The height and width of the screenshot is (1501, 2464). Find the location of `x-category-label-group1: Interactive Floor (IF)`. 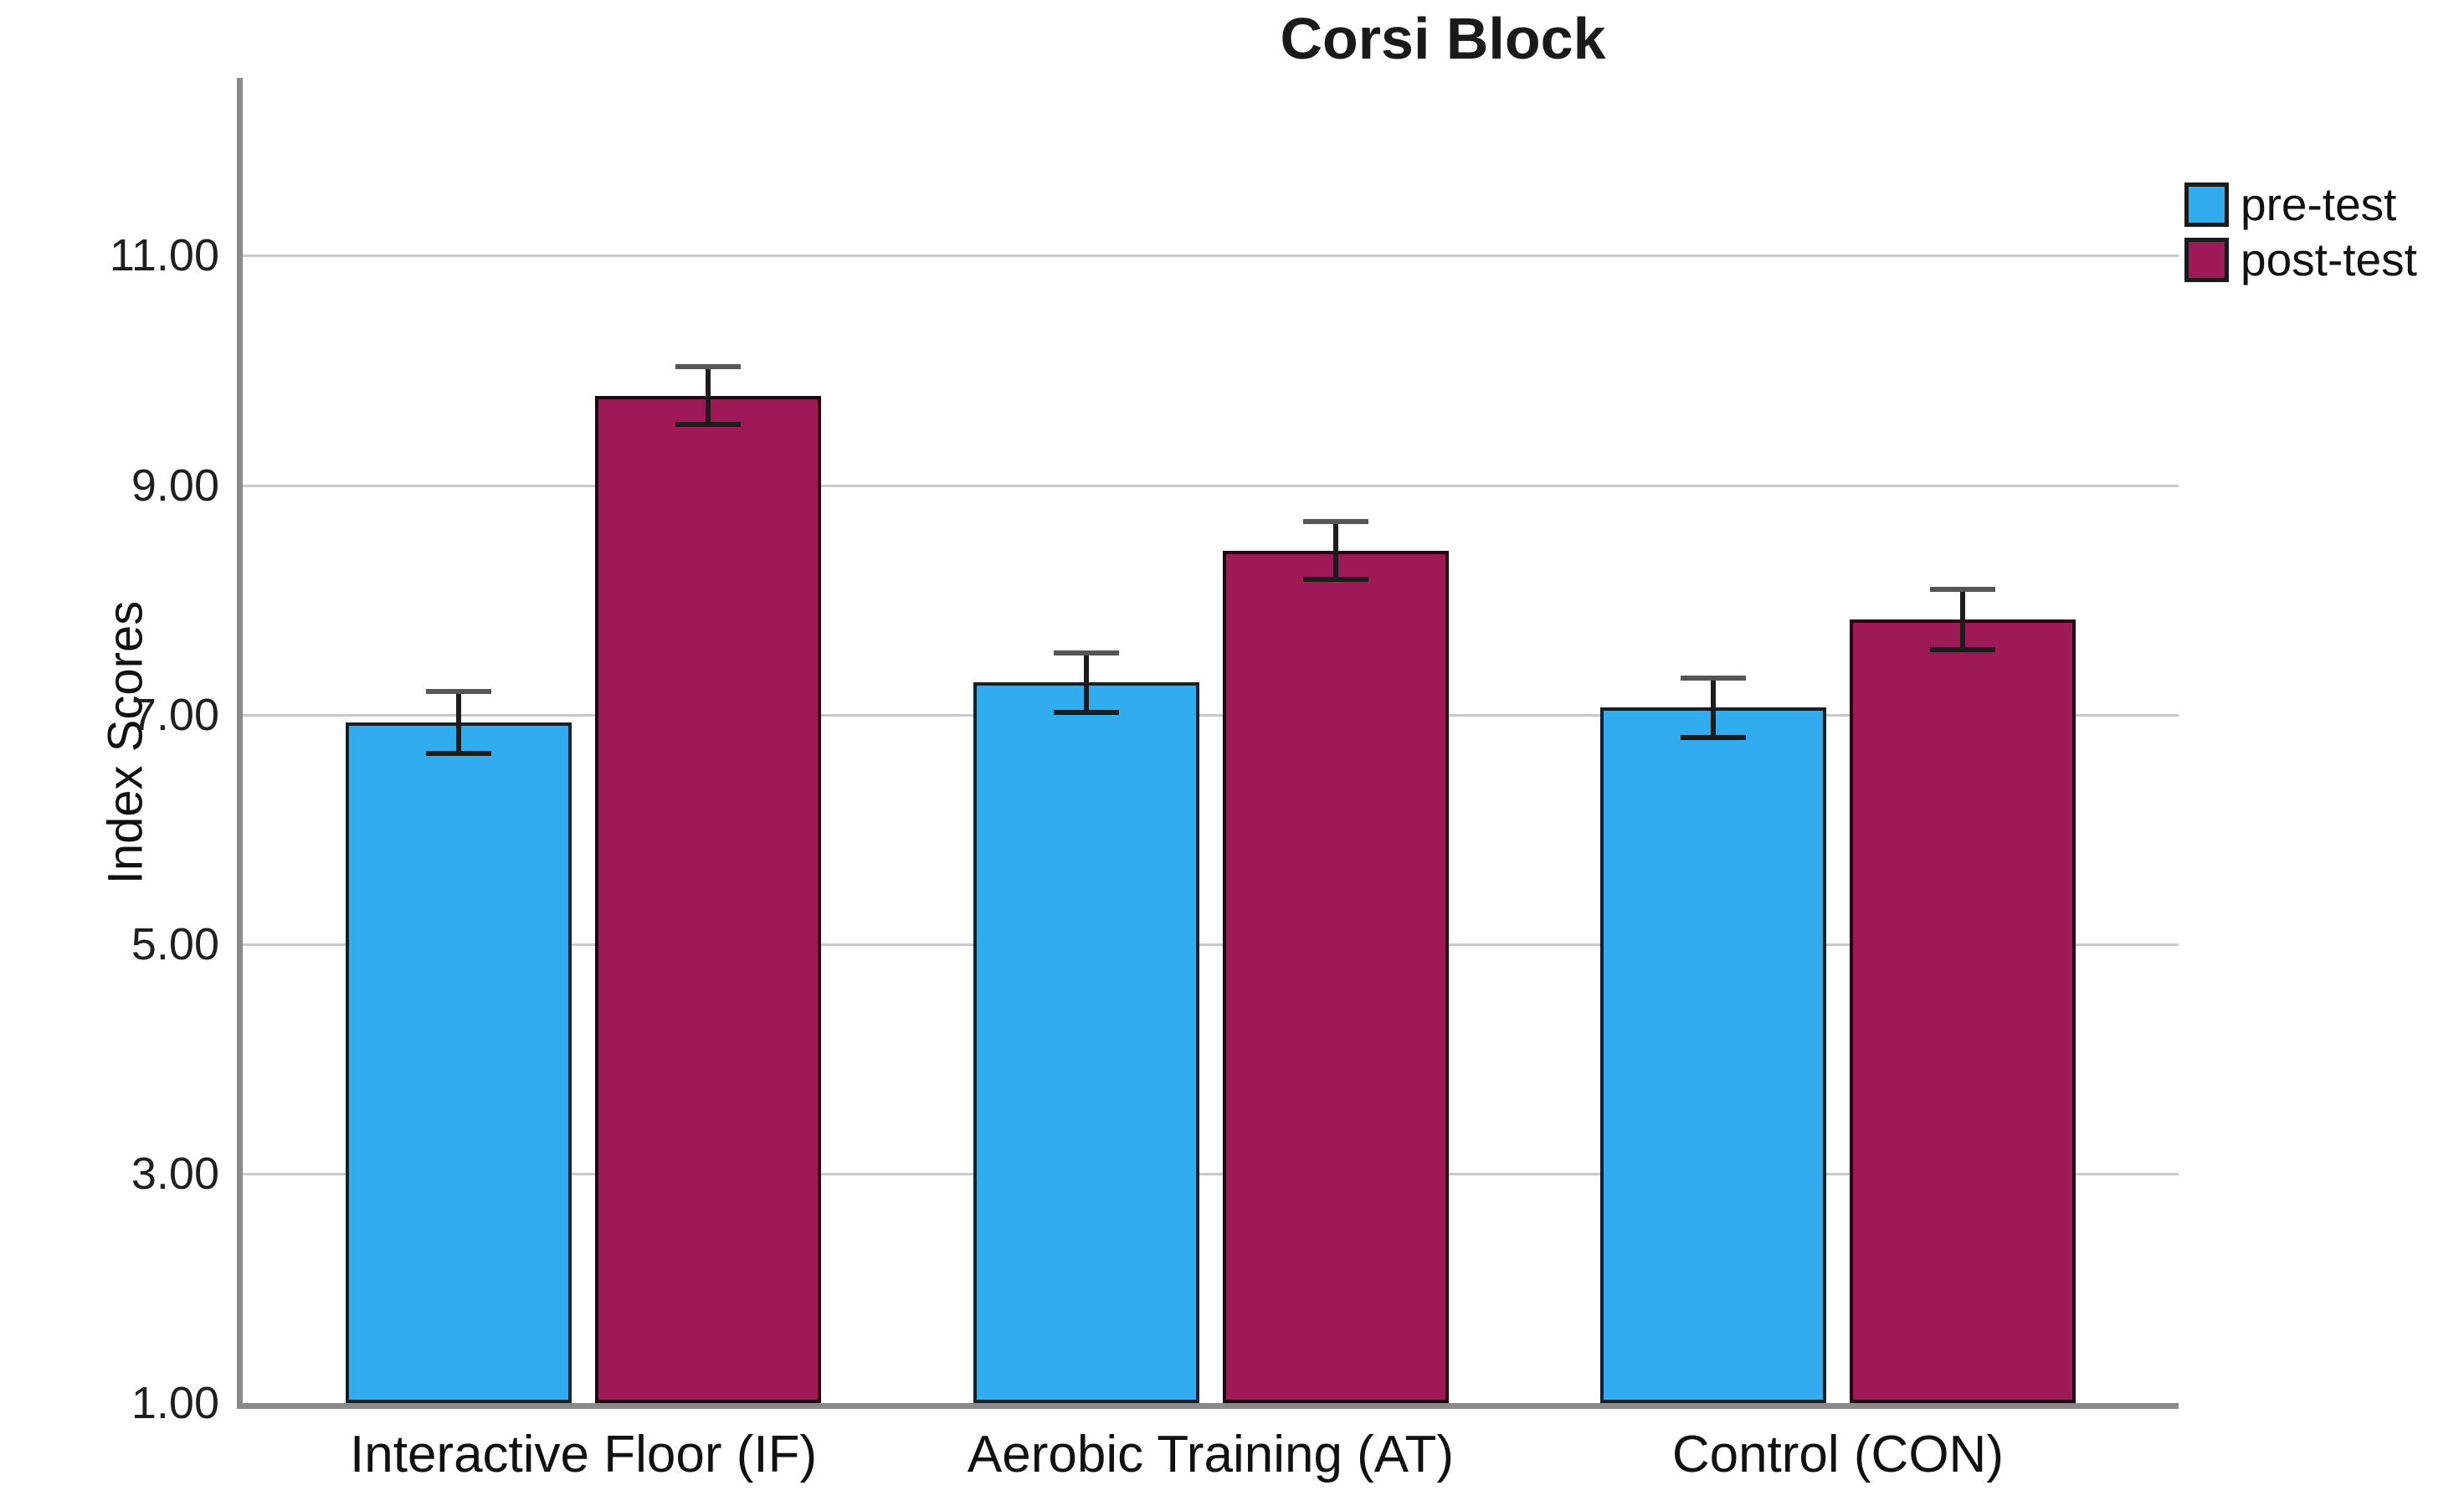

x-category-label-group1: Interactive Floor (IF) is located at coordinates (584, 1455).